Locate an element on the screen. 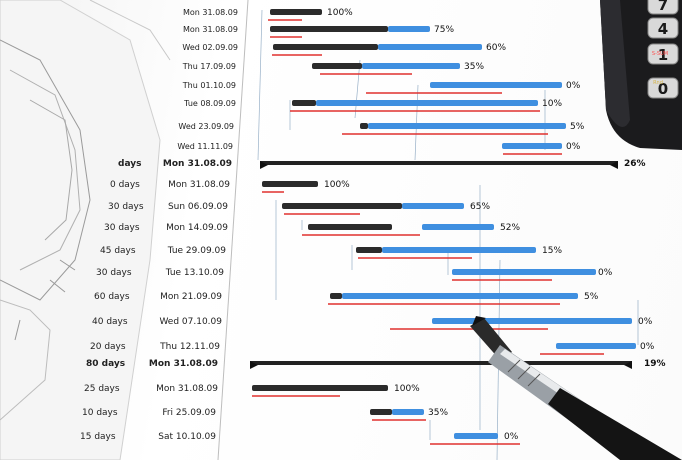 This screenshot has height=460, width=682. table-divider is located at coordinates (233, 230).